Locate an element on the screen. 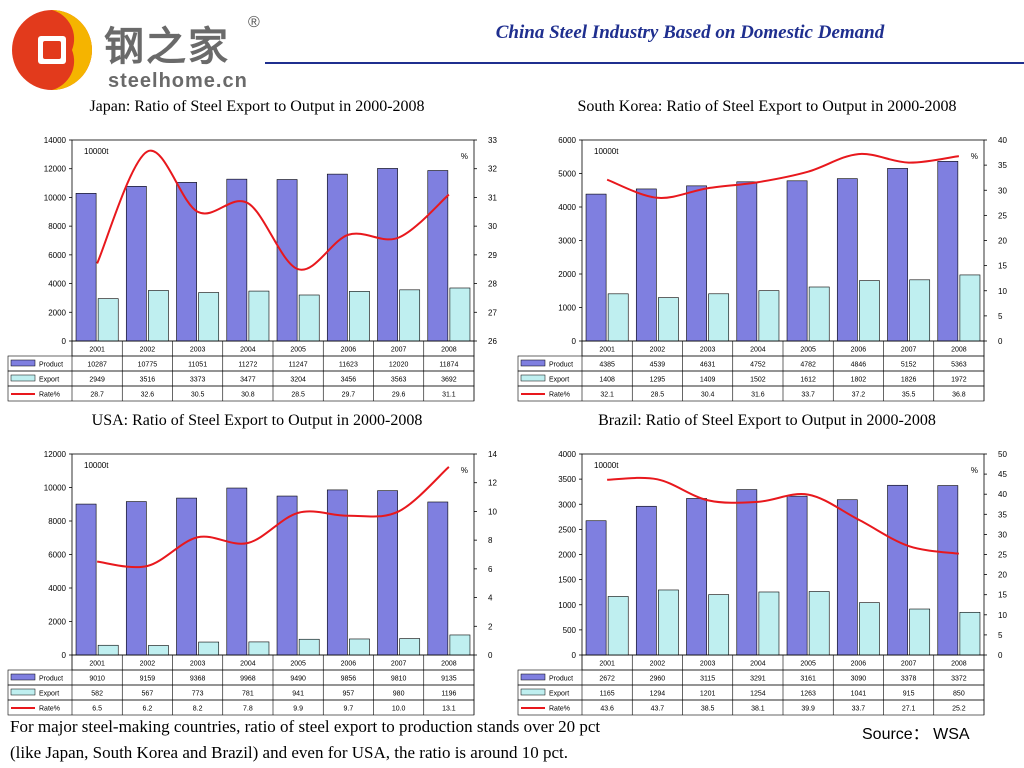  x-tick-label: 2005 is located at coordinates (808, 350).